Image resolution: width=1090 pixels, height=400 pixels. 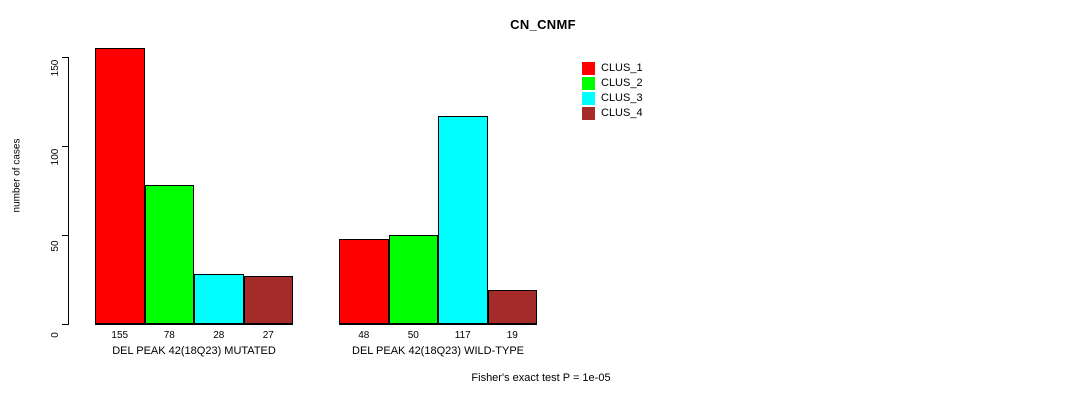 I want to click on y-axis-tick-label: 100, so click(x=55, y=157).